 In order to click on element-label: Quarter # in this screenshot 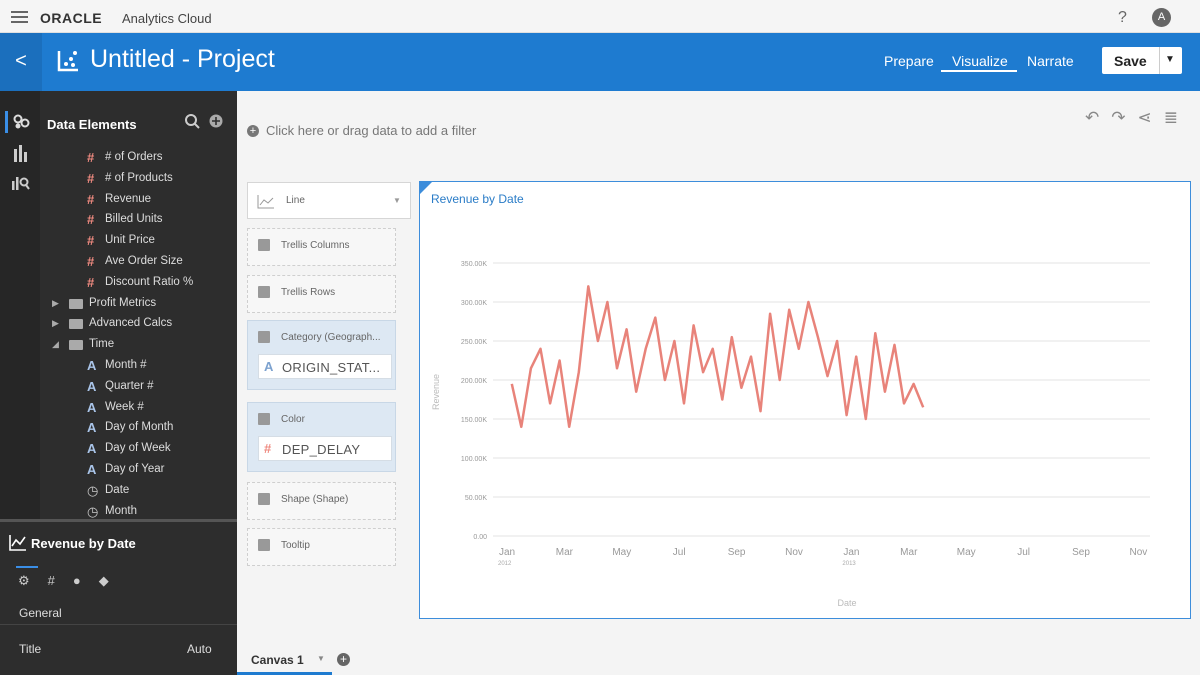, I will do `click(129, 385)`.